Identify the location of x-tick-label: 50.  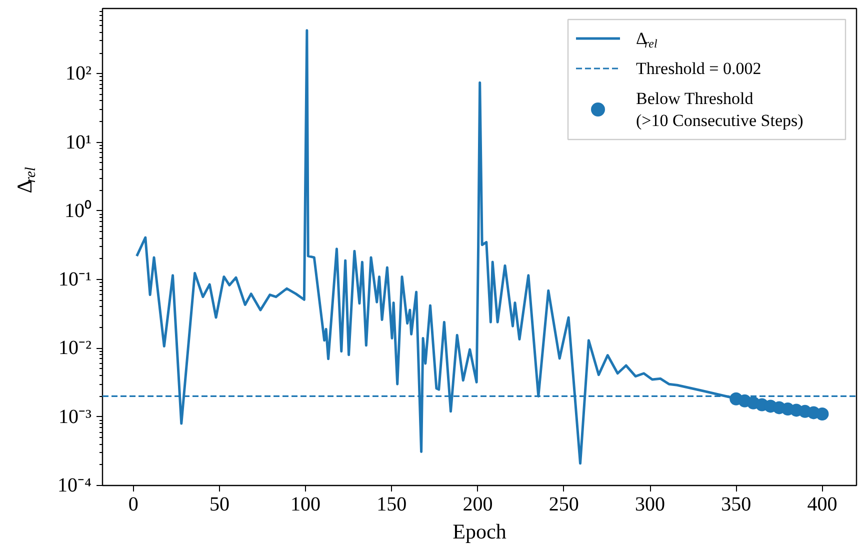
(219, 505).